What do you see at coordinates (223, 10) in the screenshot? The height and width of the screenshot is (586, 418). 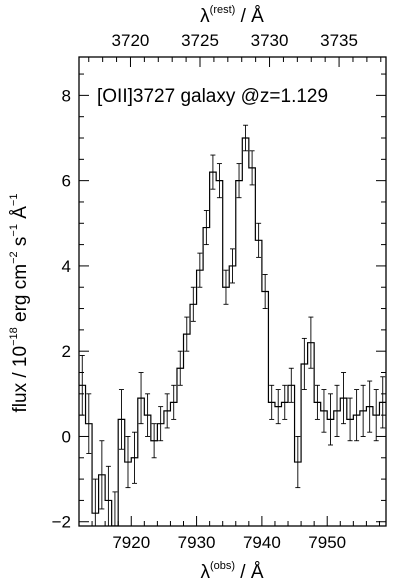 I see `top-axis-label-sup: (rest)` at bounding box center [223, 10].